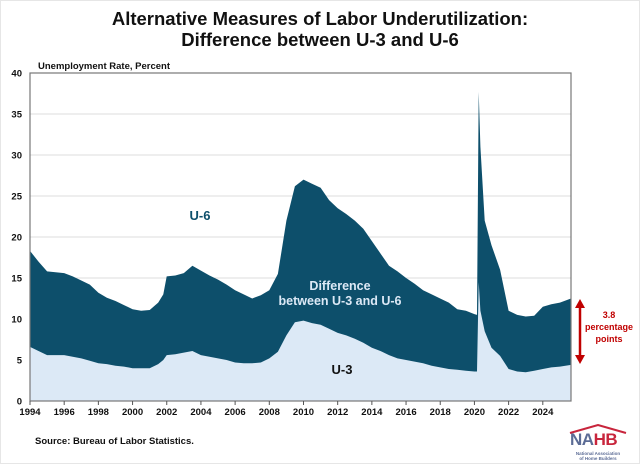  What do you see at coordinates (16, 320) in the screenshot?
I see `y-tick-label: 10` at bounding box center [16, 320].